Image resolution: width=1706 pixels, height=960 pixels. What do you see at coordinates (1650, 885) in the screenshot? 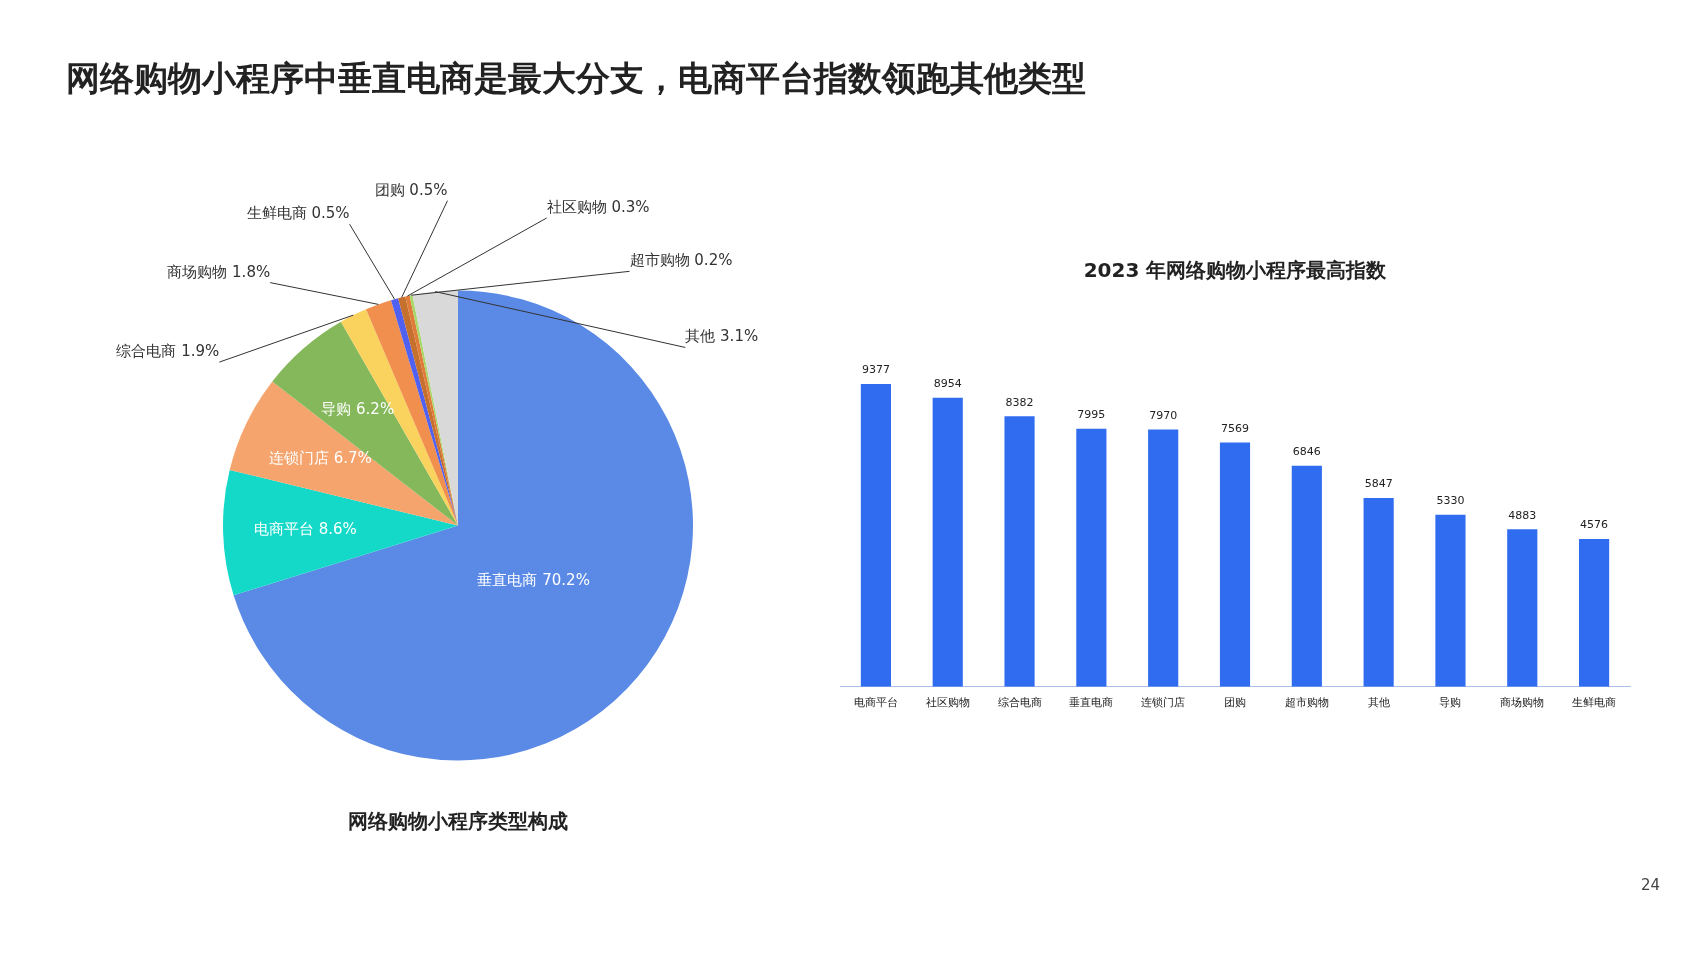
I see `text: 24` at bounding box center [1650, 885].